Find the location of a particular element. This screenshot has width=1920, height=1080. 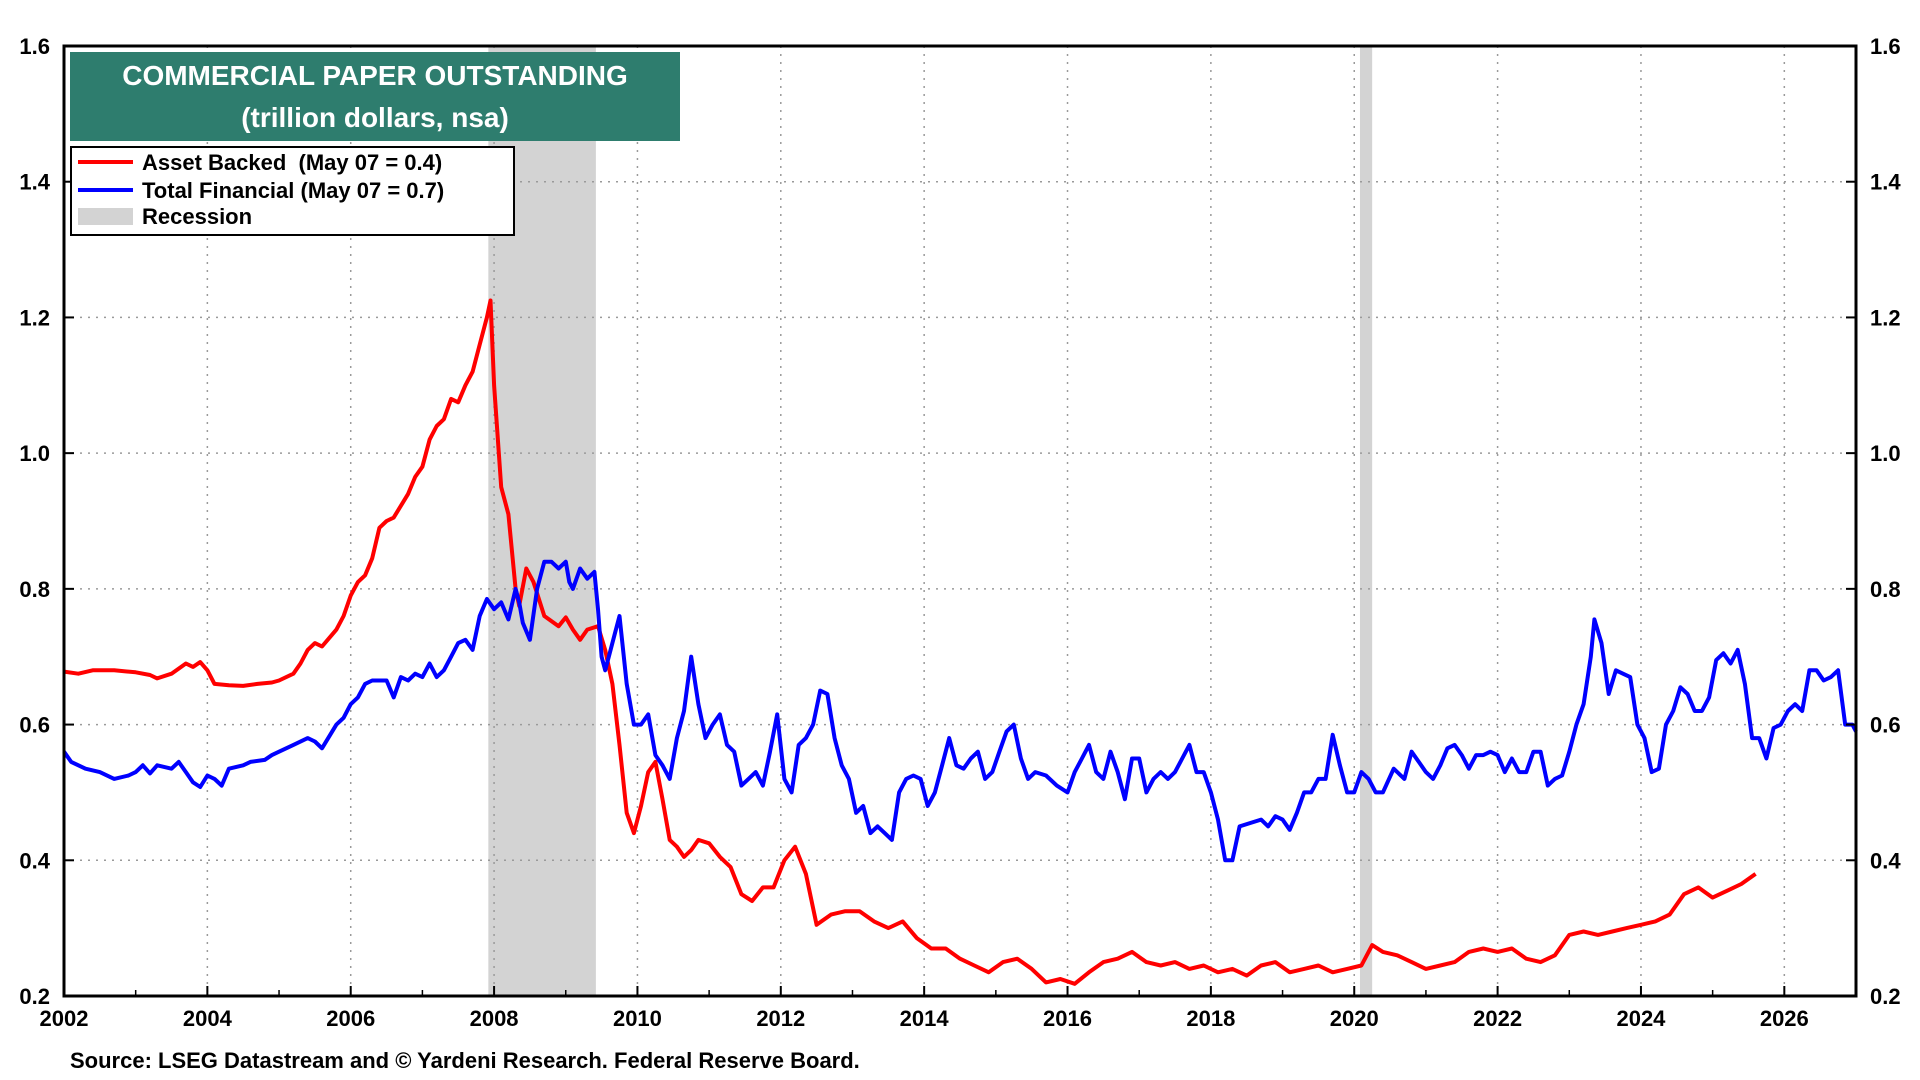

x-tick-label: 2024 is located at coordinates (1641, 1018).